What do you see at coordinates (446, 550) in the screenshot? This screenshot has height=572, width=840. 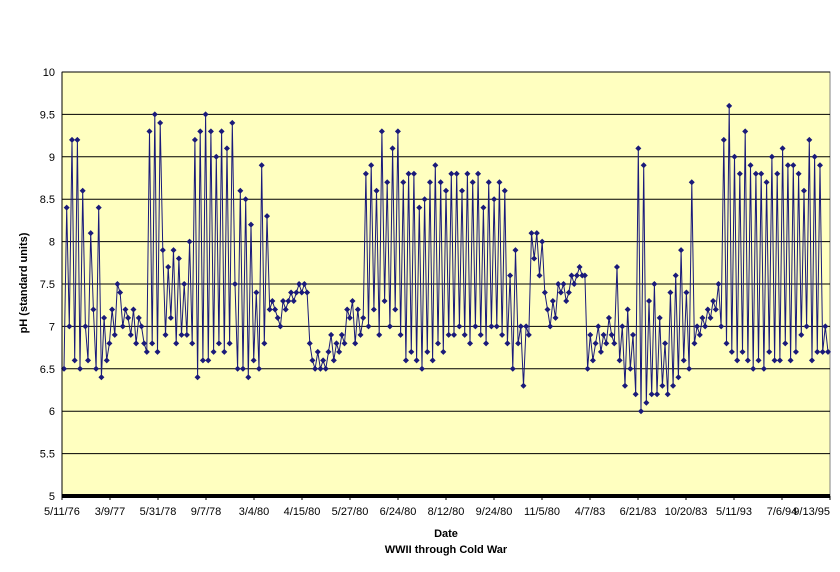 I see `chart-subtitle: WWII through Cold War` at bounding box center [446, 550].